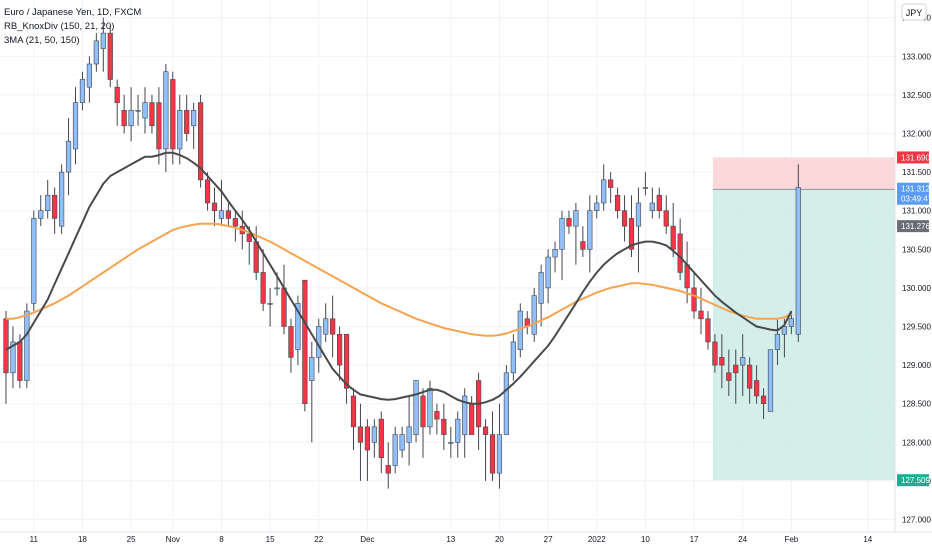 This screenshot has width=932, height=555. What do you see at coordinates (803, 173) in the screenshot?
I see `stop-loss-zone` at bounding box center [803, 173].